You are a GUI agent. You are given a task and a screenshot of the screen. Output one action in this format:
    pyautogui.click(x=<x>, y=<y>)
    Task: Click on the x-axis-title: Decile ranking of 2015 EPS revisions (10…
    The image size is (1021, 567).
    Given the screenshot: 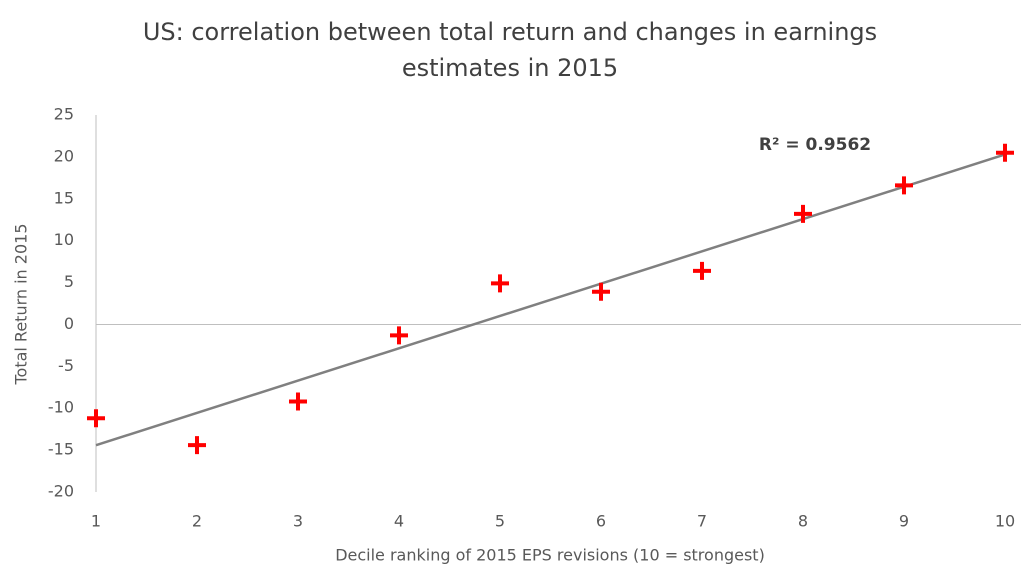 What is the action you would take?
    pyautogui.click(x=550, y=555)
    